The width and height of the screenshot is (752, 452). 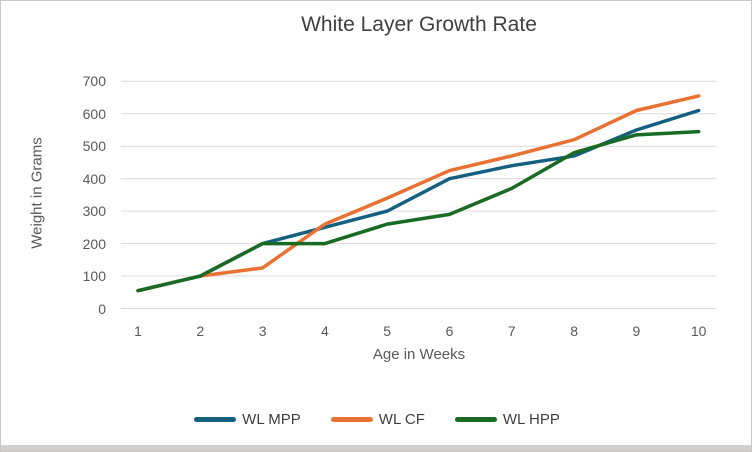 I want to click on y-tick-label: 200, so click(x=94, y=243).